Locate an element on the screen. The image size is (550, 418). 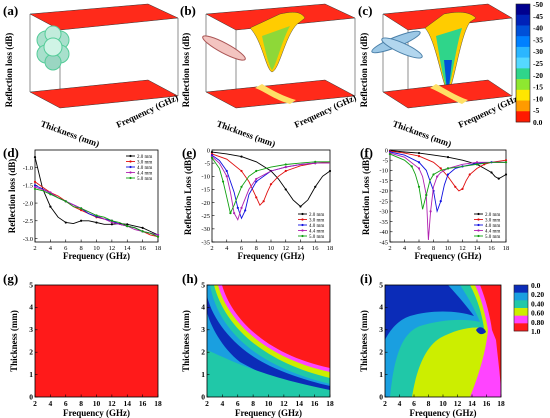
thickness-label-c: Thickness (mm) is located at coordinates (421, 133).